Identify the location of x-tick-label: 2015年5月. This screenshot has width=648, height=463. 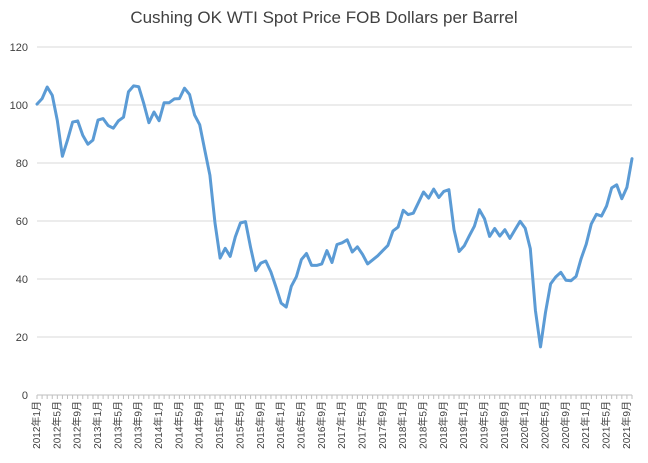
(239, 425).